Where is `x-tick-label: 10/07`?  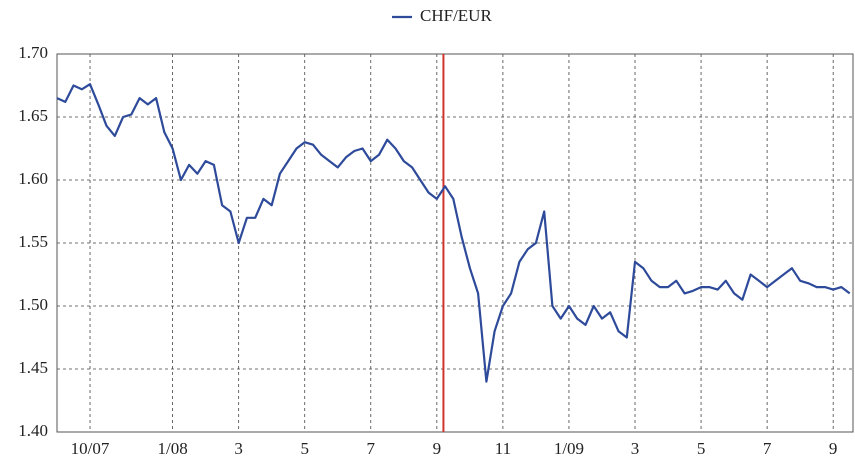
x-tick-label: 10/07 is located at coordinates (90, 448).